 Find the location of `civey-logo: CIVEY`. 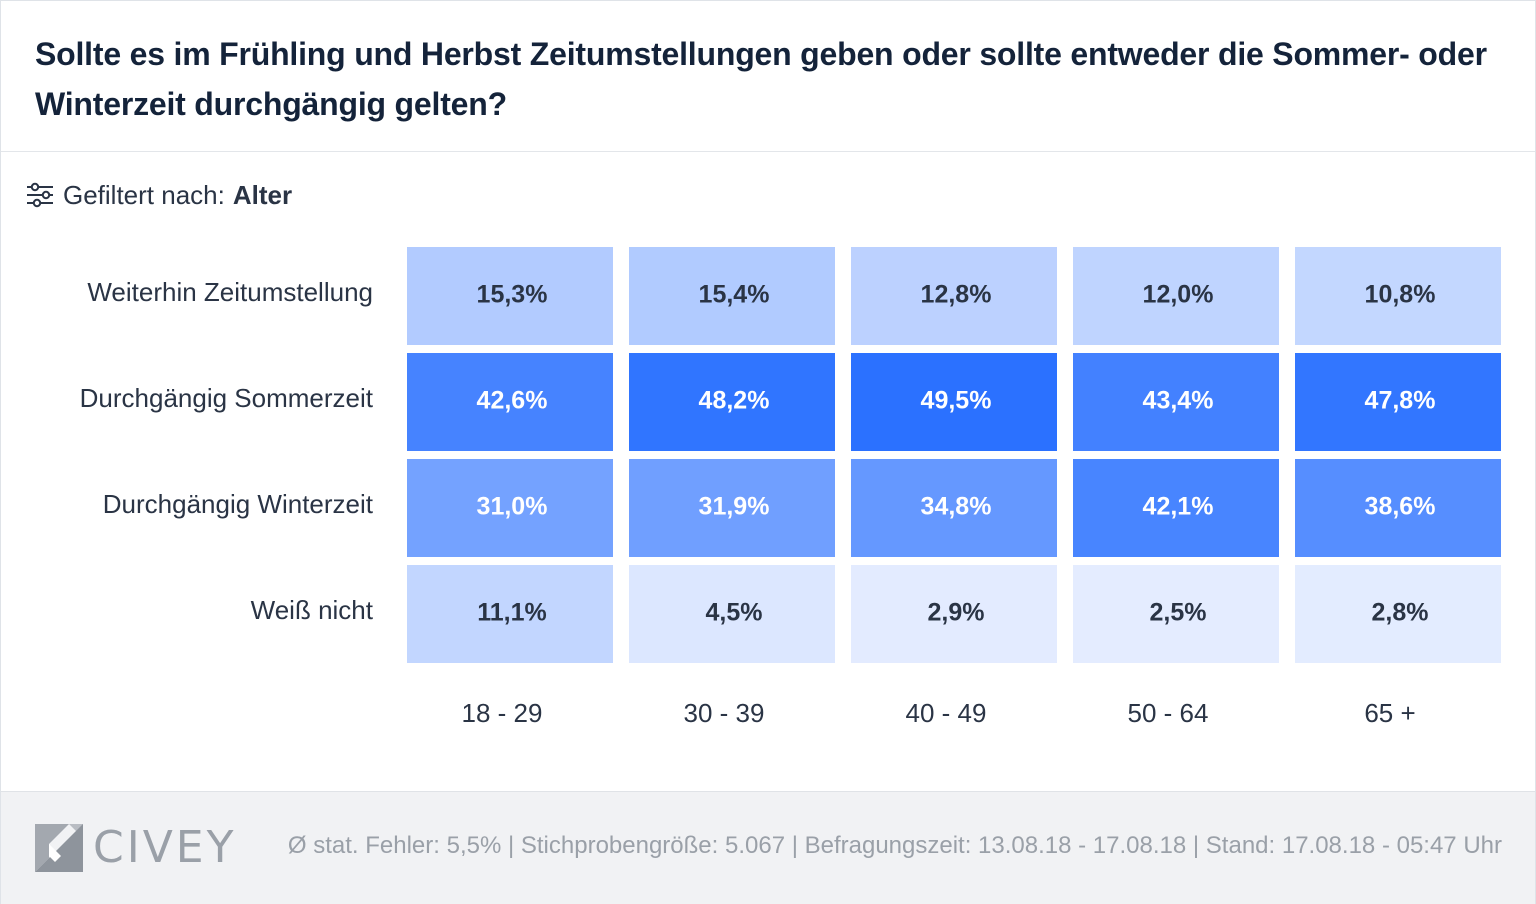

civey-logo: CIVEY is located at coordinates (135, 848).